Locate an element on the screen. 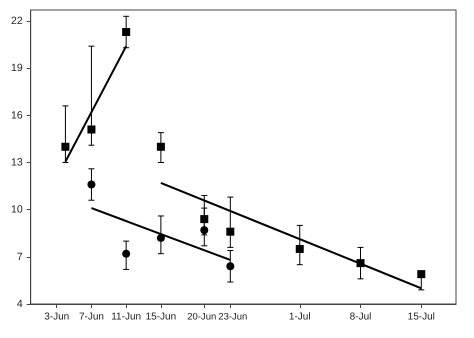 The width and height of the screenshot is (474, 338). y-tick-label: 19 is located at coordinates (16, 68).